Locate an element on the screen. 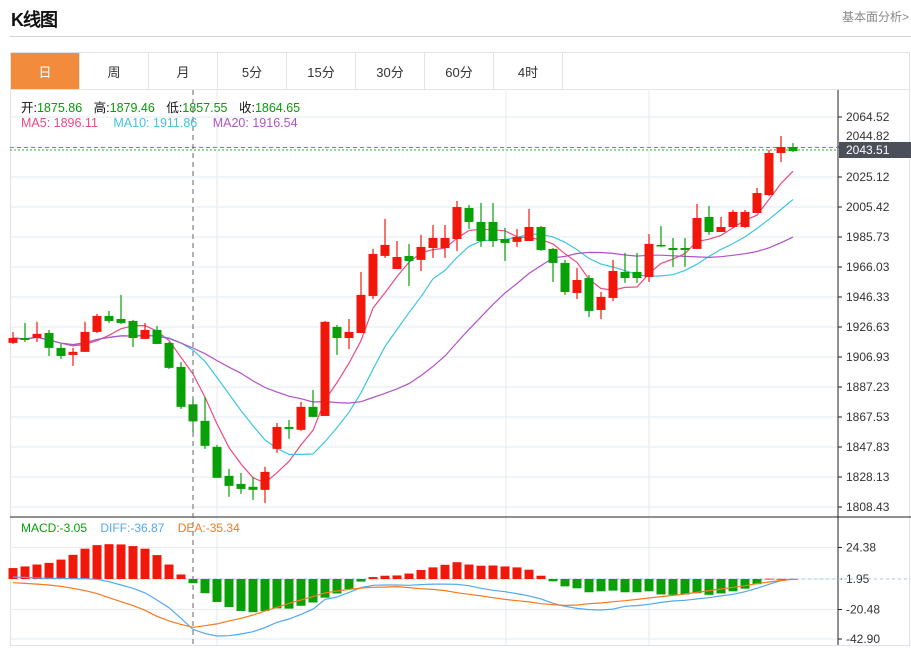 The image size is (911, 648). open-value: 1875.86 is located at coordinates (59, 108).